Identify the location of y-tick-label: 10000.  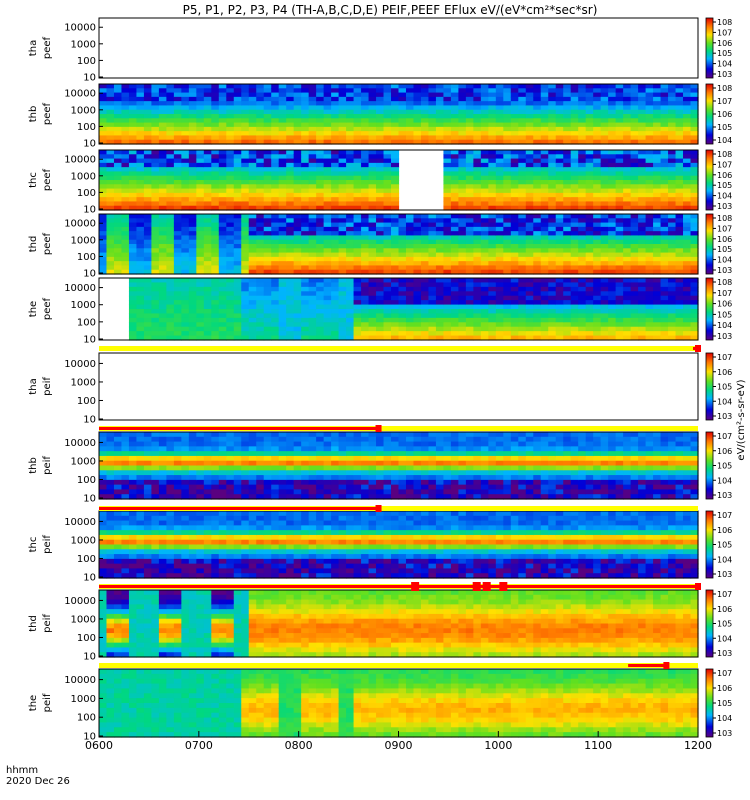
(80, 224).